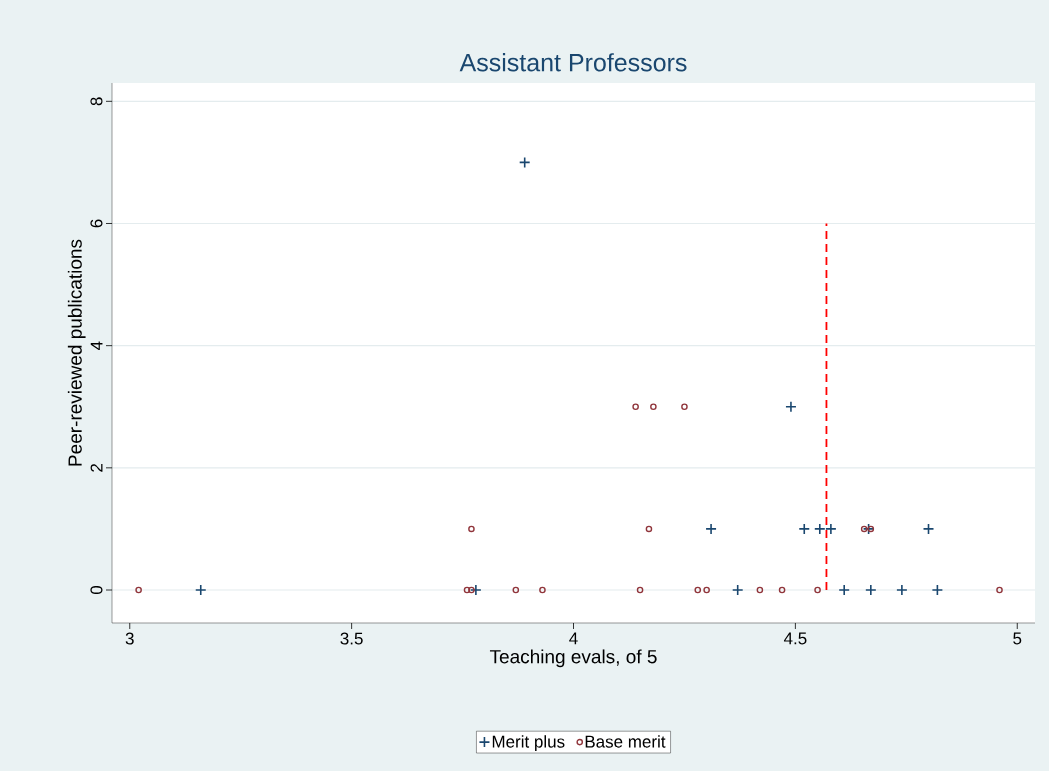  What do you see at coordinates (96, 345) in the screenshot?
I see `y-tick-label: 4` at bounding box center [96, 345].